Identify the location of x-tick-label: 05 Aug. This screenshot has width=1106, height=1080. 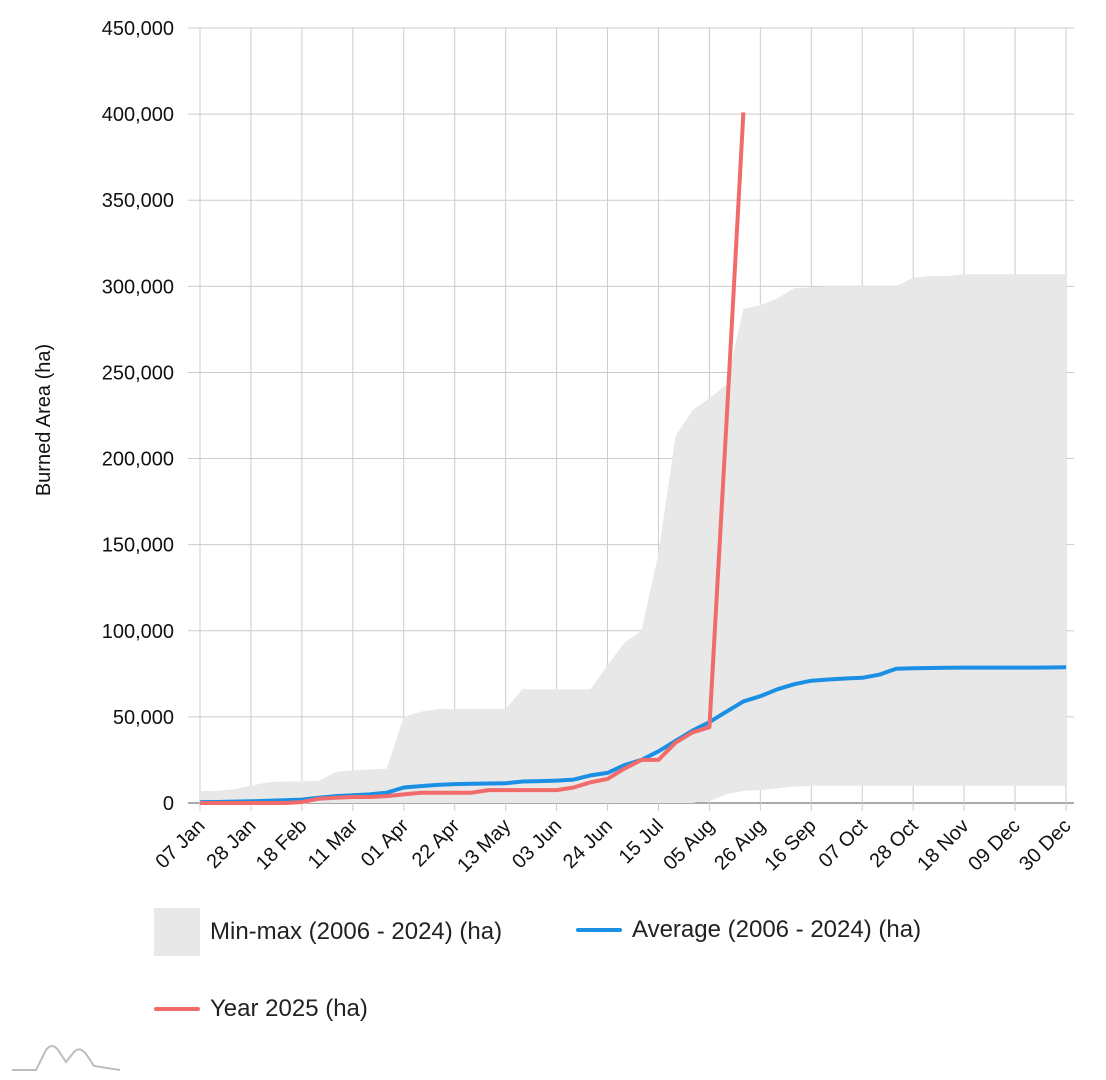
(689, 845).